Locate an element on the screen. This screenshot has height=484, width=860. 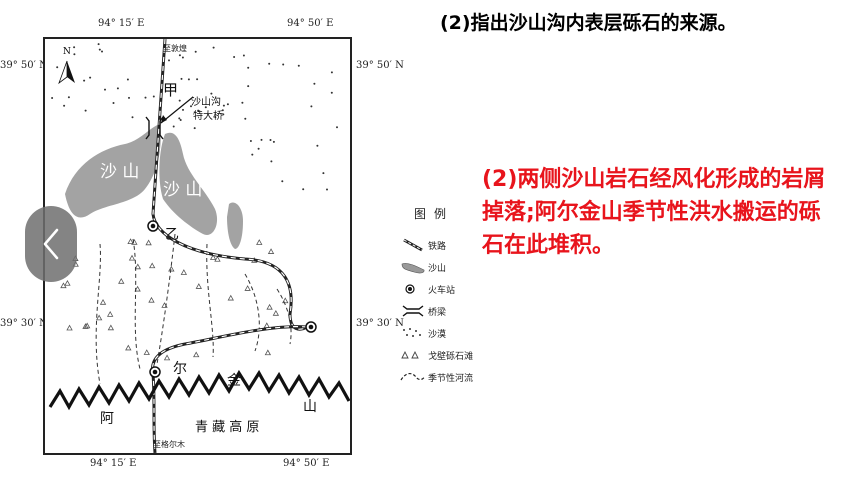
sand-label-left: 沙 山 is located at coordinates (119, 172).